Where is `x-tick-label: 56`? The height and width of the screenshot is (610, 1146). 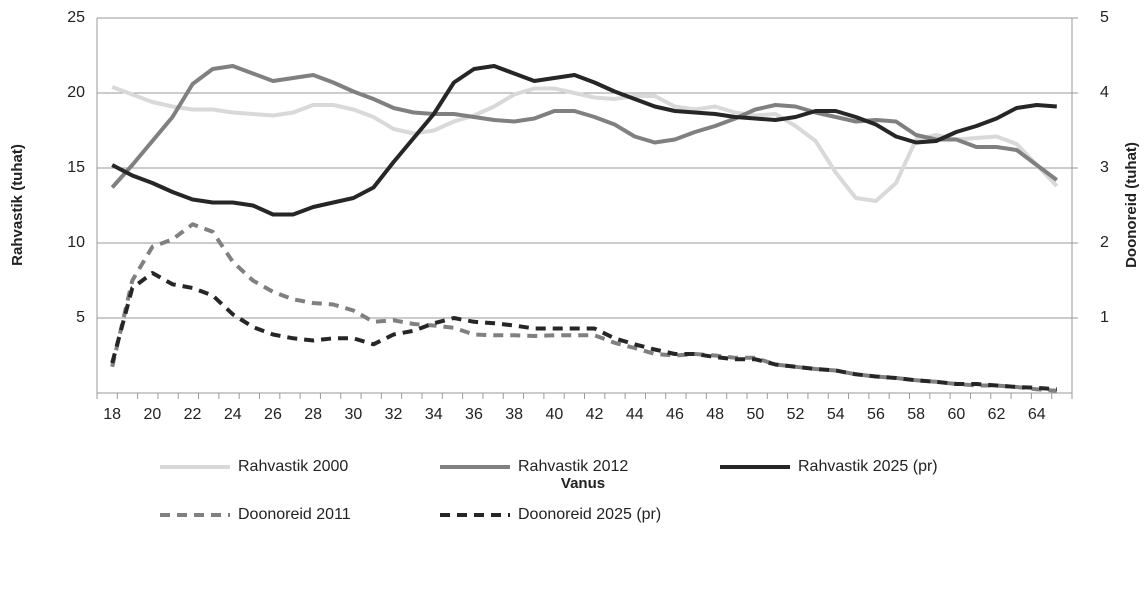
x-tick-label: 56 is located at coordinates (876, 414).